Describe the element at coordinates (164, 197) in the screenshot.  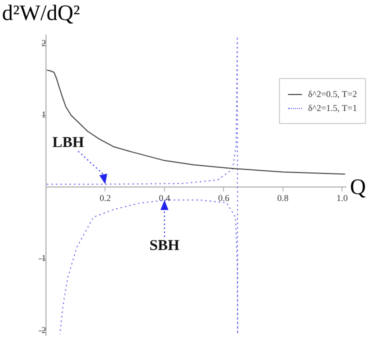
I see `x-tick-label: 0.4` at that location.